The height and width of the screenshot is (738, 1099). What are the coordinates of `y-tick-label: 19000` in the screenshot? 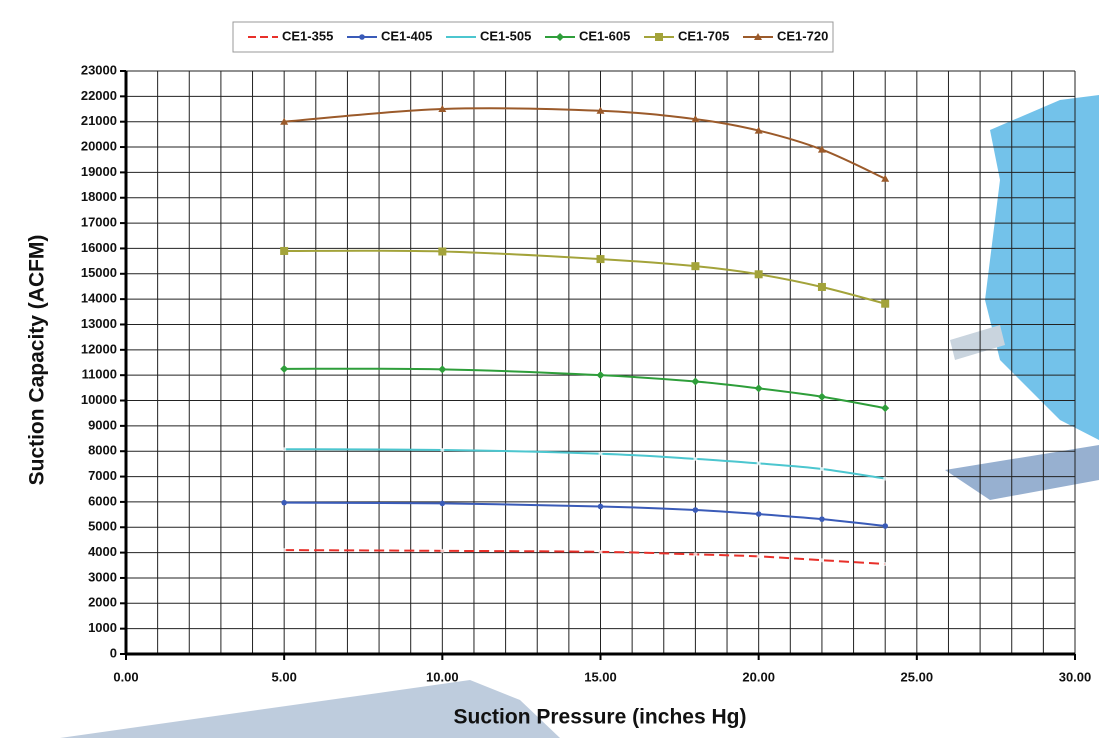 It's located at (99, 171).